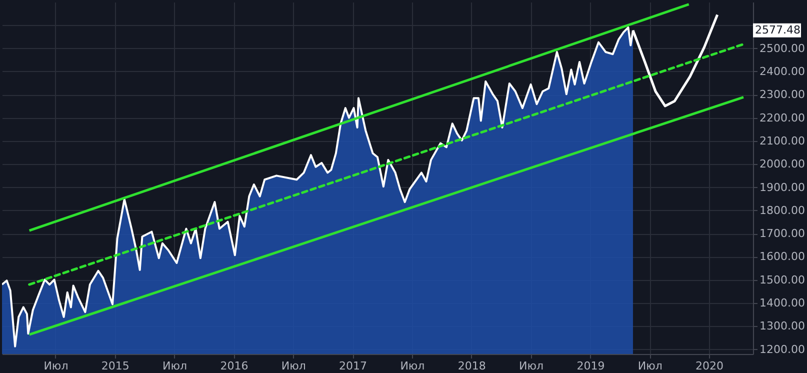 Image resolution: width=807 pixels, height=373 pixels. I want to click on y-tick-label: 2200.00, so click(782, 117).